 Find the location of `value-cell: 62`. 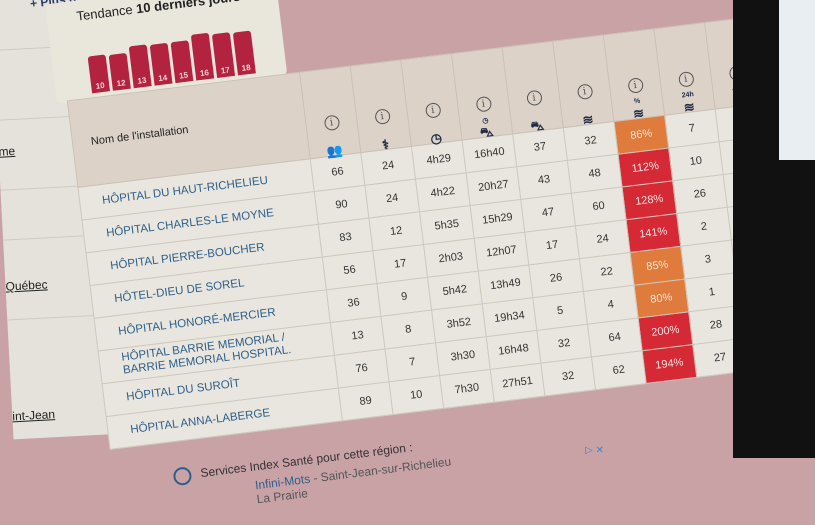

value-cell: 62 is located at coordinates (619, 370).